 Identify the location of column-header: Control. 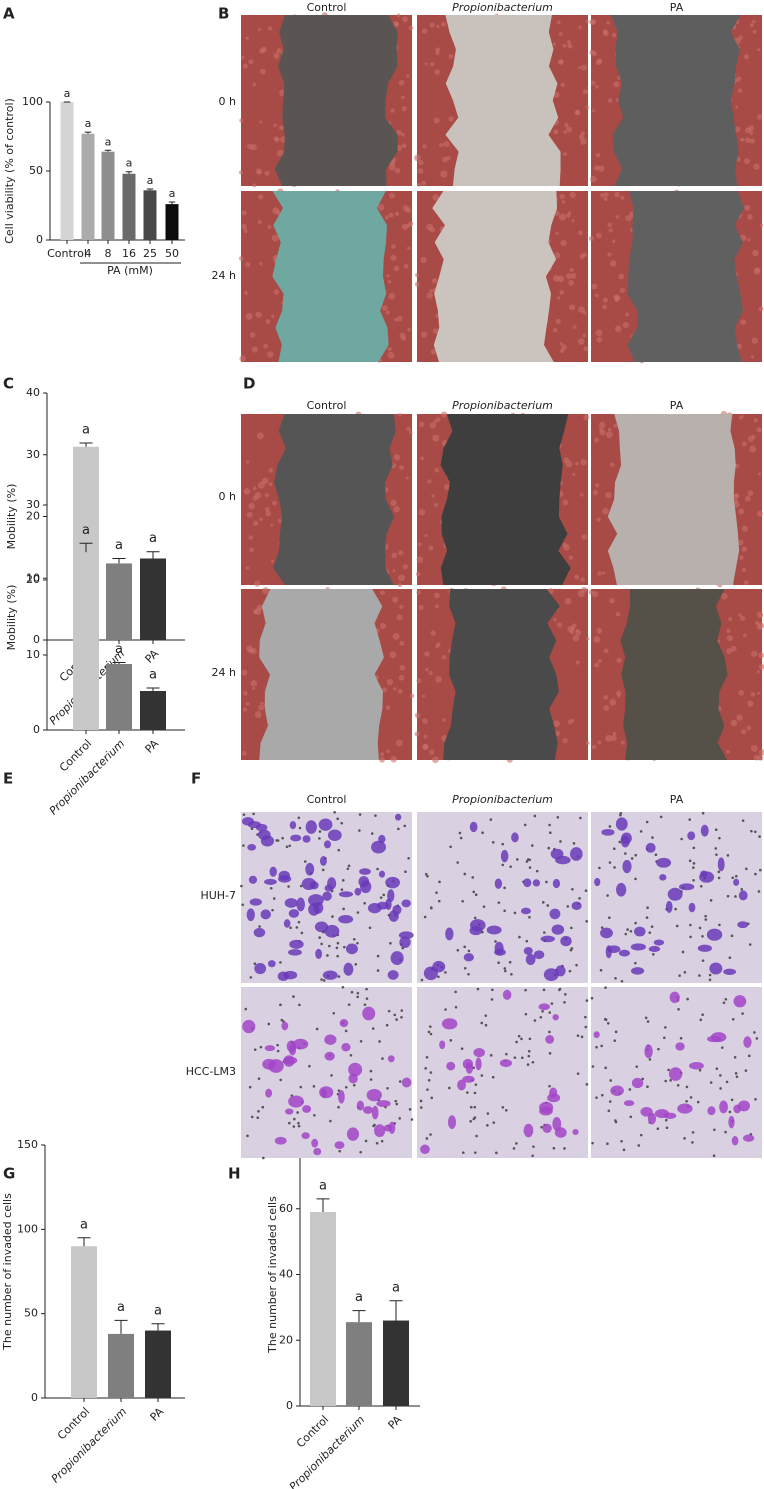
(327, 7).